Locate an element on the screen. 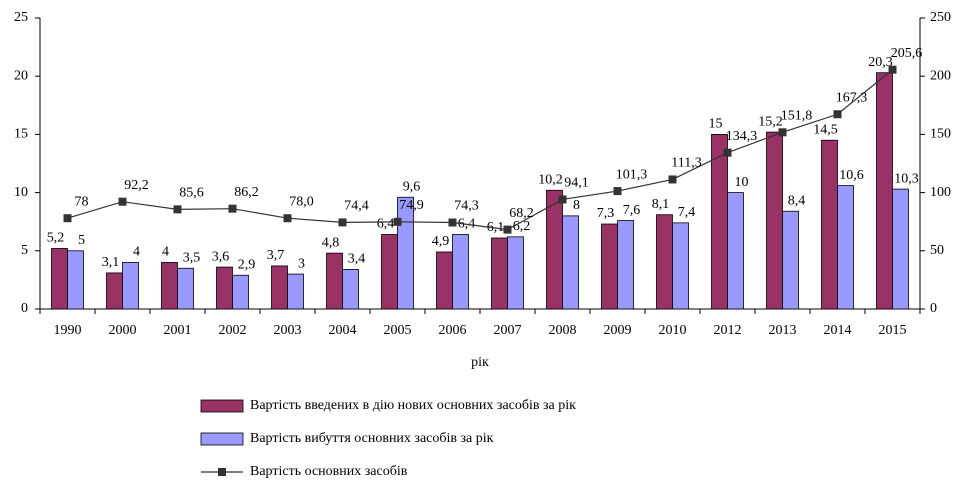 The height and width of the screenshot is (485, 966). x-tick-label: 2001 is located at coordinates (178, 330).